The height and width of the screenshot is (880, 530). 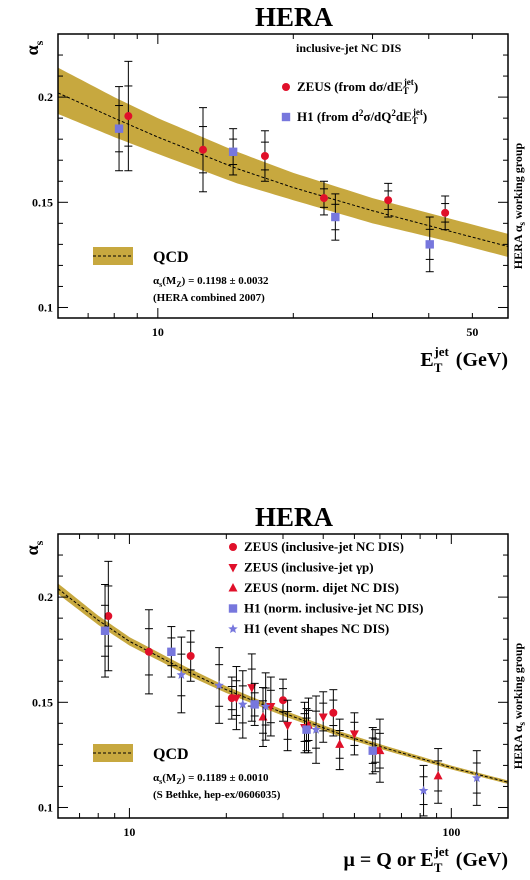 What do you see at coordinates (217, 795) in the screenshot?
I see `qcd-source: (S Bethke, hep-ex/0606035)` at bounding box center [217, 795].